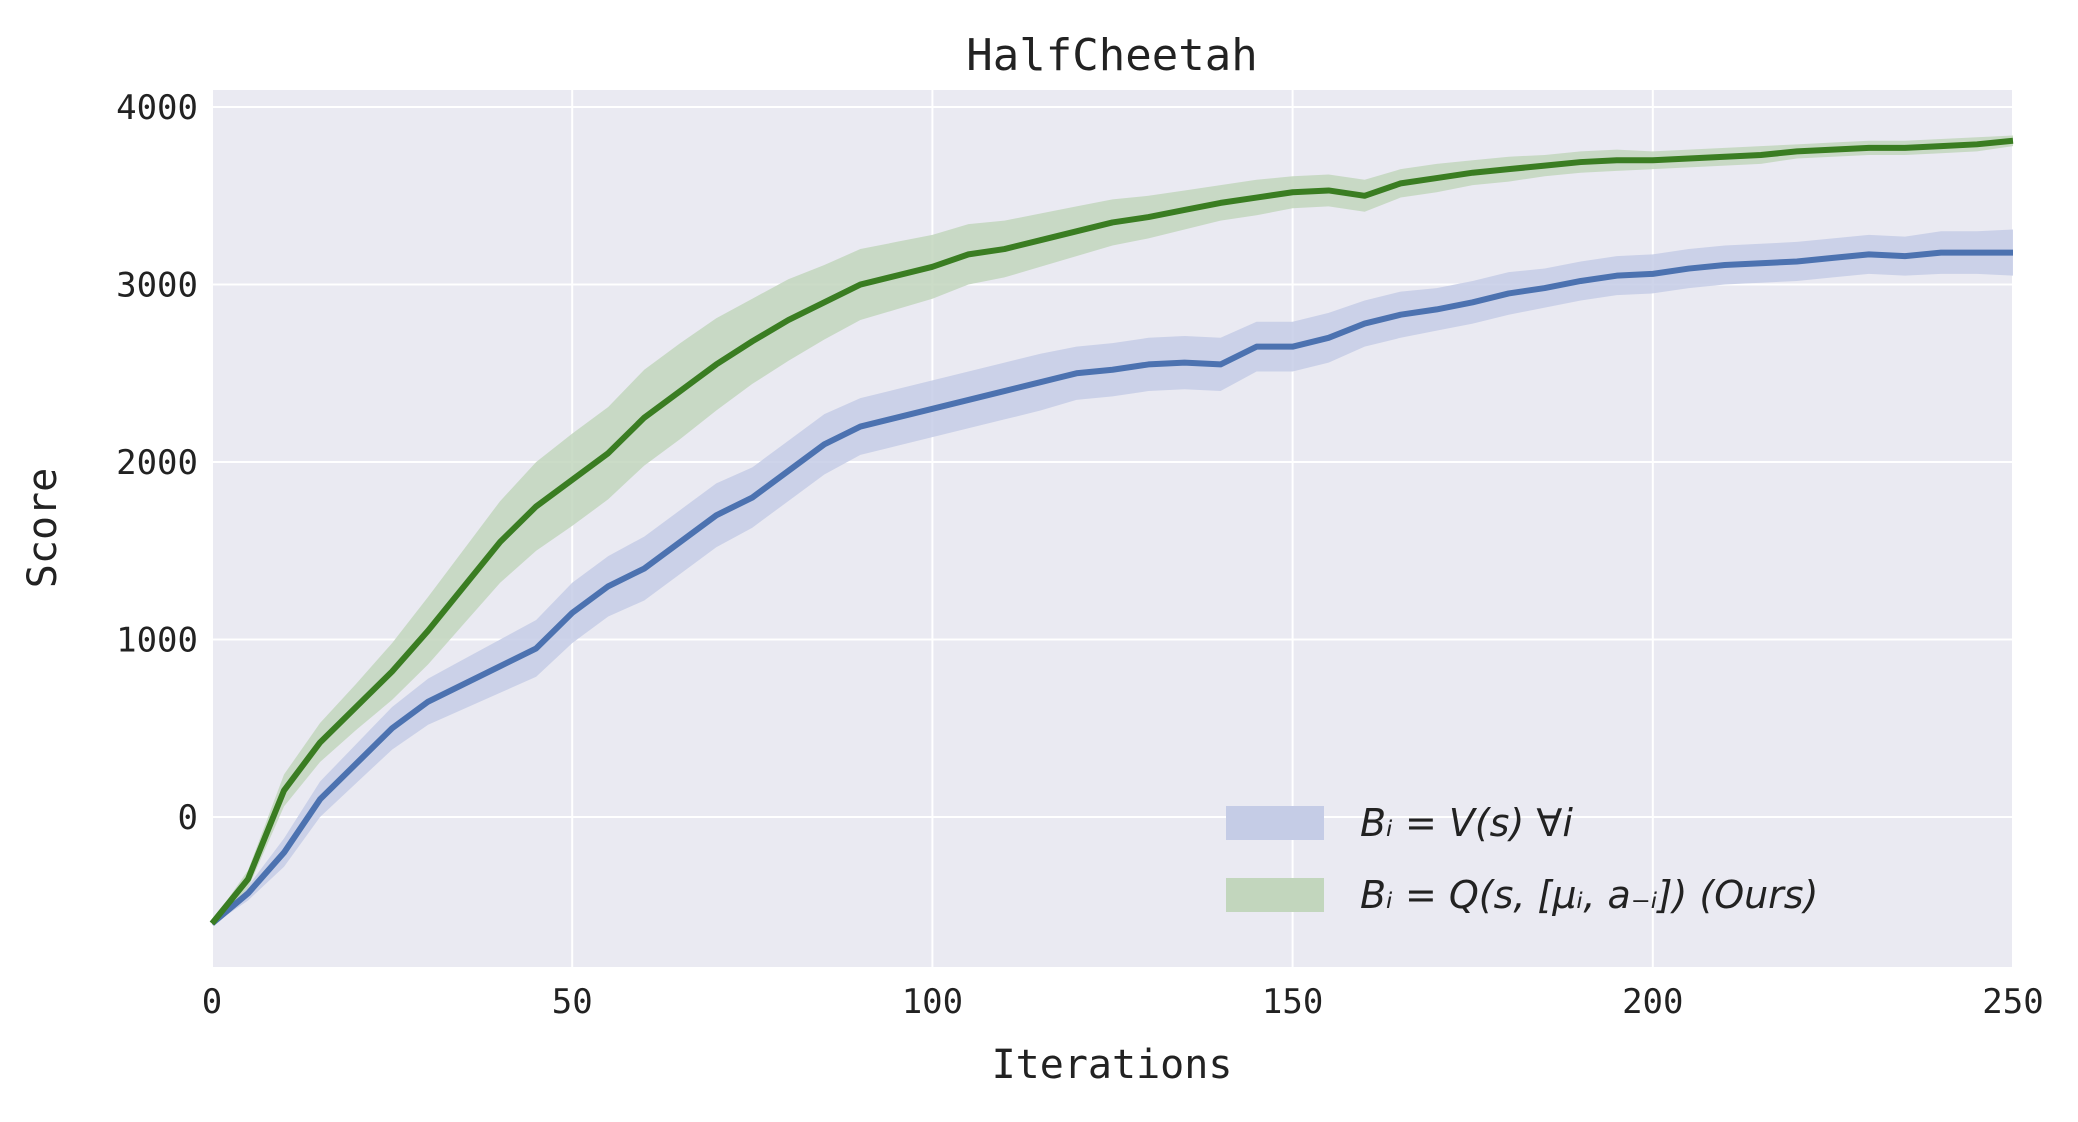  What do you see at coordinates (1466, 823) in the screenshot?
I see `legend-label-baseline: Bᵢ = V(s) ∀i` at bounding box center [1466, 823].